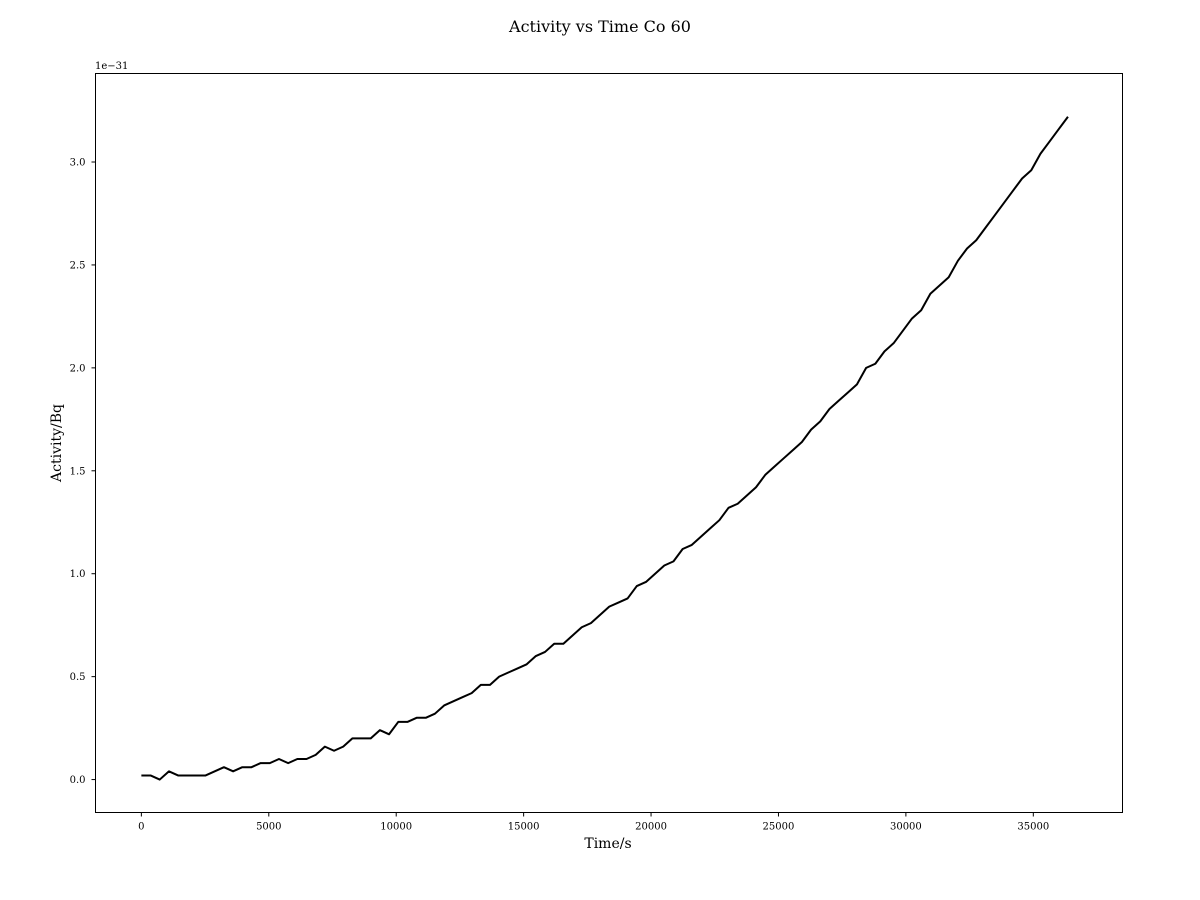 This screenshot has height=900, width=1200. I want to click on y-axis-ticks: 0.0 0.5 1.0 1.5 2.0 2.5 3.0, so click(83, 472).